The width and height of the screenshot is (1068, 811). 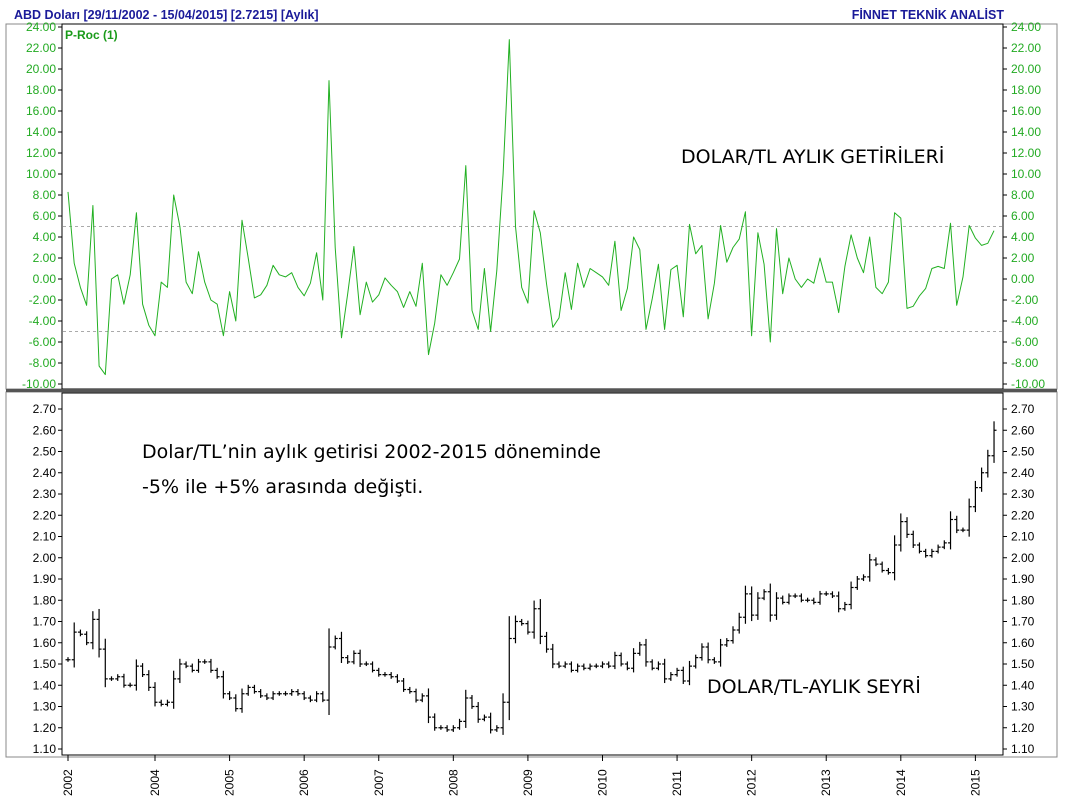 What do you see at coordinates (1023, 237) in the screenshot?
I see `indicator-y-tick-label-right: 4.00` at bounding box center [1023, 237].